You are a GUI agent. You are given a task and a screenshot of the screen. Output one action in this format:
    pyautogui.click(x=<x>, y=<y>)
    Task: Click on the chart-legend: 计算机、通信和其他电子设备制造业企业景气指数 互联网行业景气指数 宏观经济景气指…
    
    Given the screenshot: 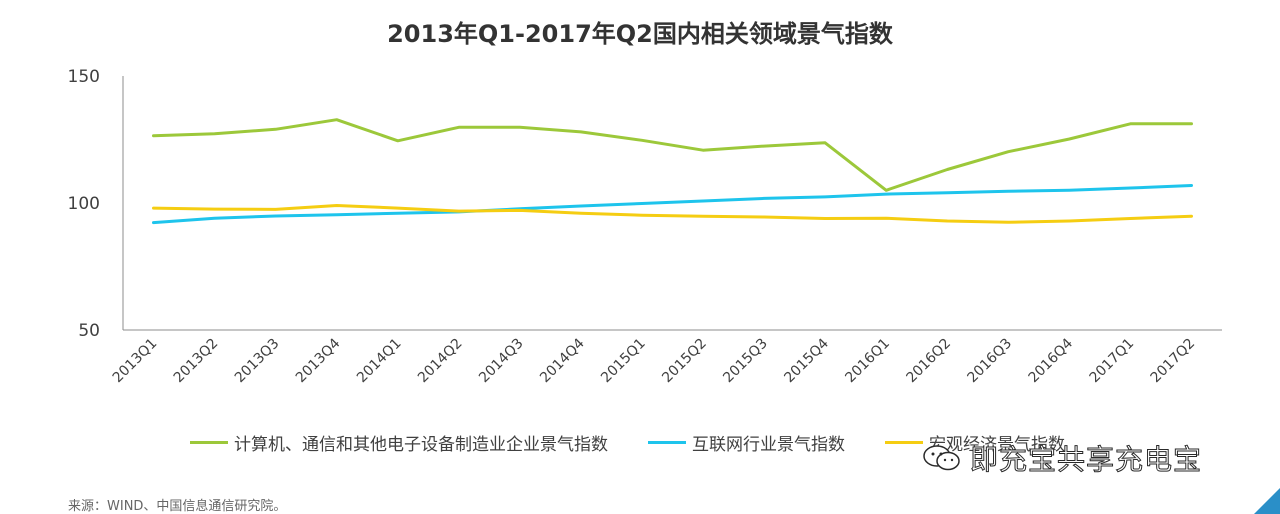 What is the action you would take?
    pyautogui.click(x=647, y=442)
    